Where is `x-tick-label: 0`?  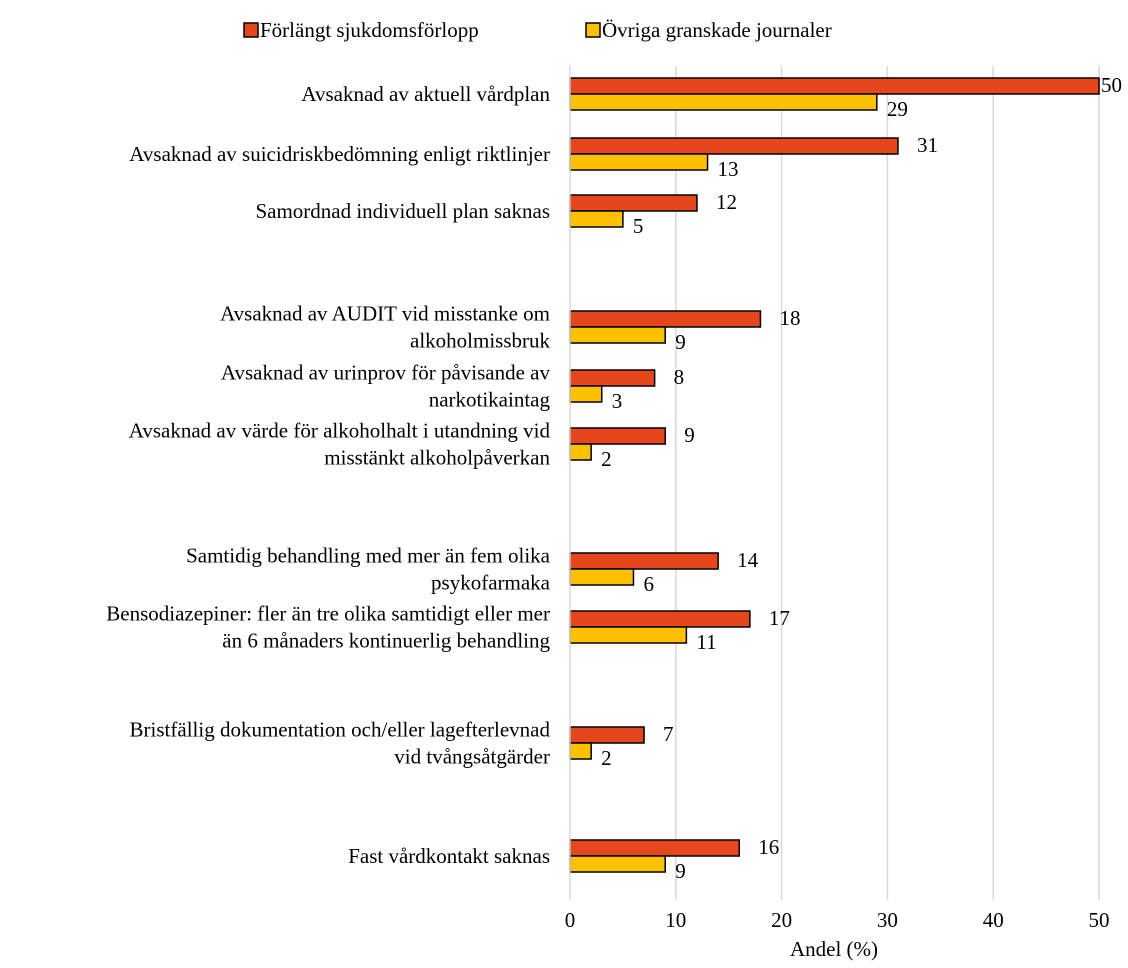
x-tick-label: 0 is located at coordinates (570, 920).